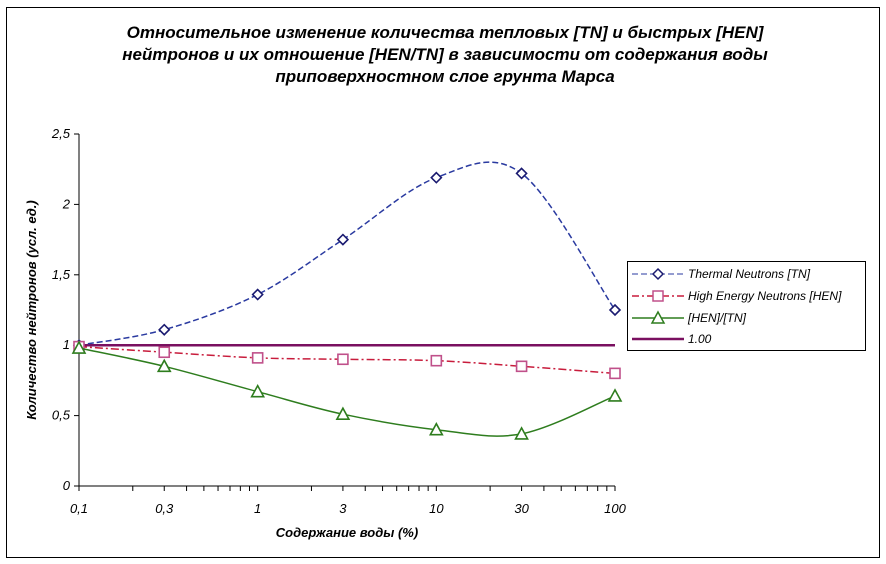 Image resolution: width=886 pixels, height=564 pixels. I want to click on y-tick-label: 0, so click(67, 485).